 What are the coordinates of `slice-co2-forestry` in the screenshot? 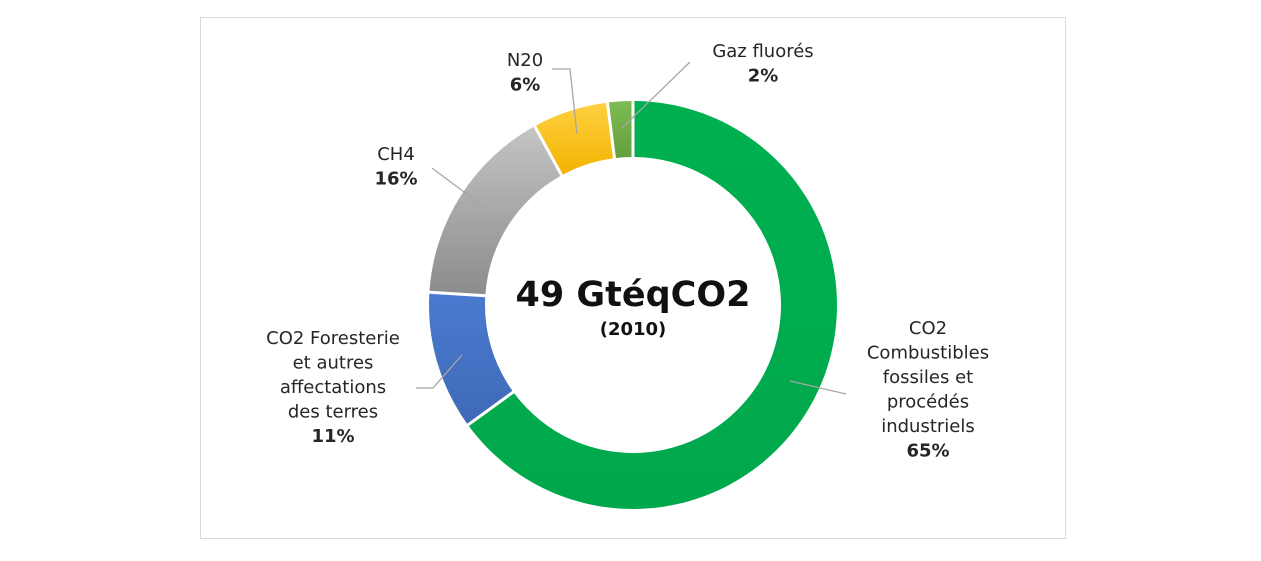 It's located at (471, 358).